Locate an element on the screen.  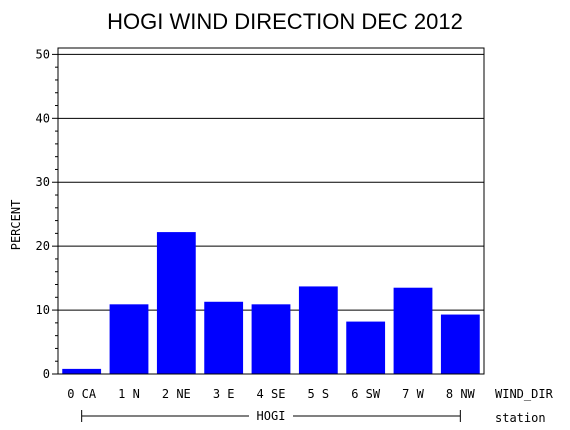
y-tick-label: 30 is located at coordinates (43, 182).